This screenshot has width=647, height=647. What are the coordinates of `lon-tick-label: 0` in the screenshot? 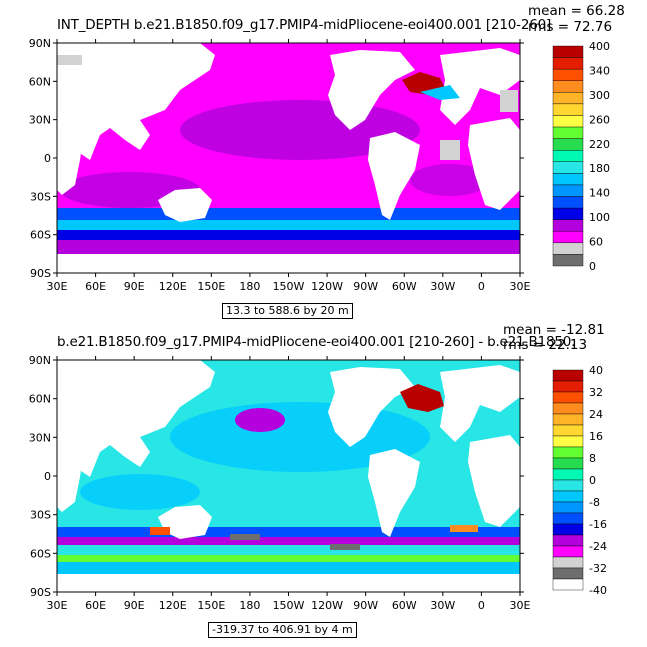 It's located at (481, 286).